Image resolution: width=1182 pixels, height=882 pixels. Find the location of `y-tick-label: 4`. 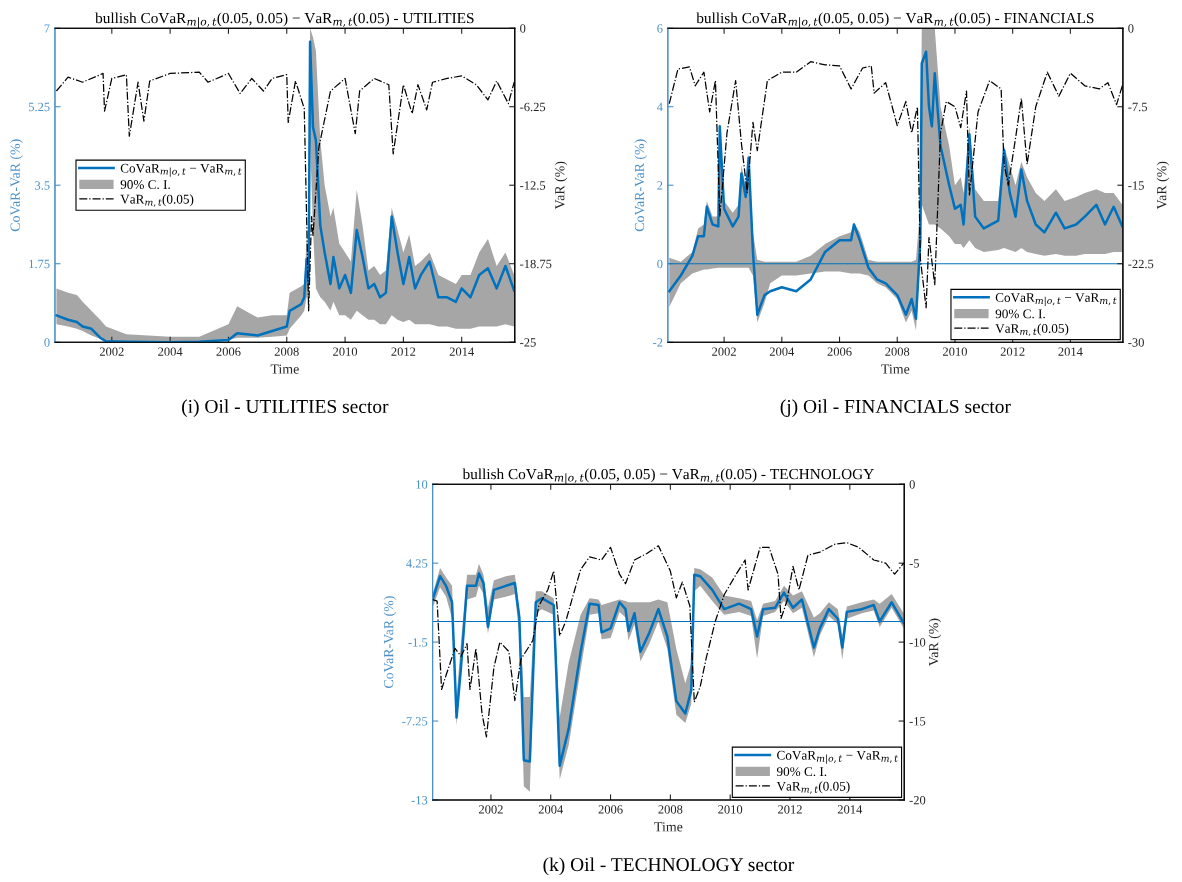

y-tick-label: 4 is located at coordinates (659, 107).